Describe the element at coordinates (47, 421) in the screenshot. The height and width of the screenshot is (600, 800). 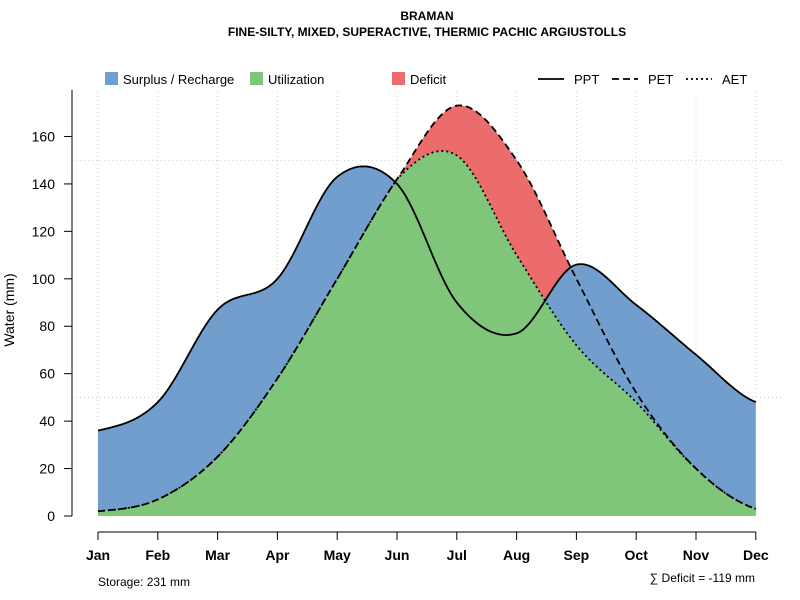
I see `y-tick-label: 40` at that location.